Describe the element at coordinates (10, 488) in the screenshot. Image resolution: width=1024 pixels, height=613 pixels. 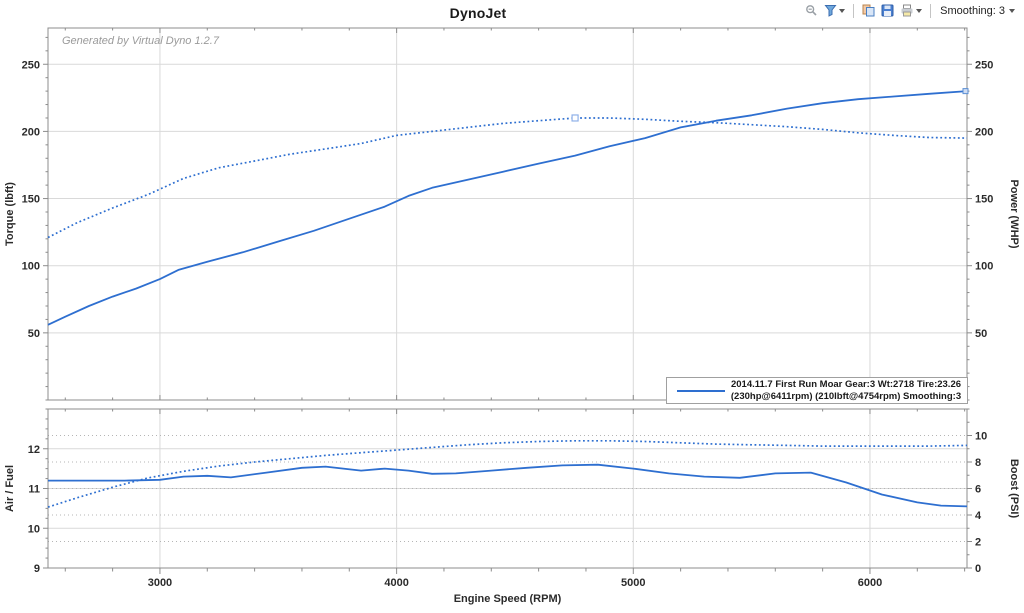
I see `svg-text: Air / Fuel` at that location.